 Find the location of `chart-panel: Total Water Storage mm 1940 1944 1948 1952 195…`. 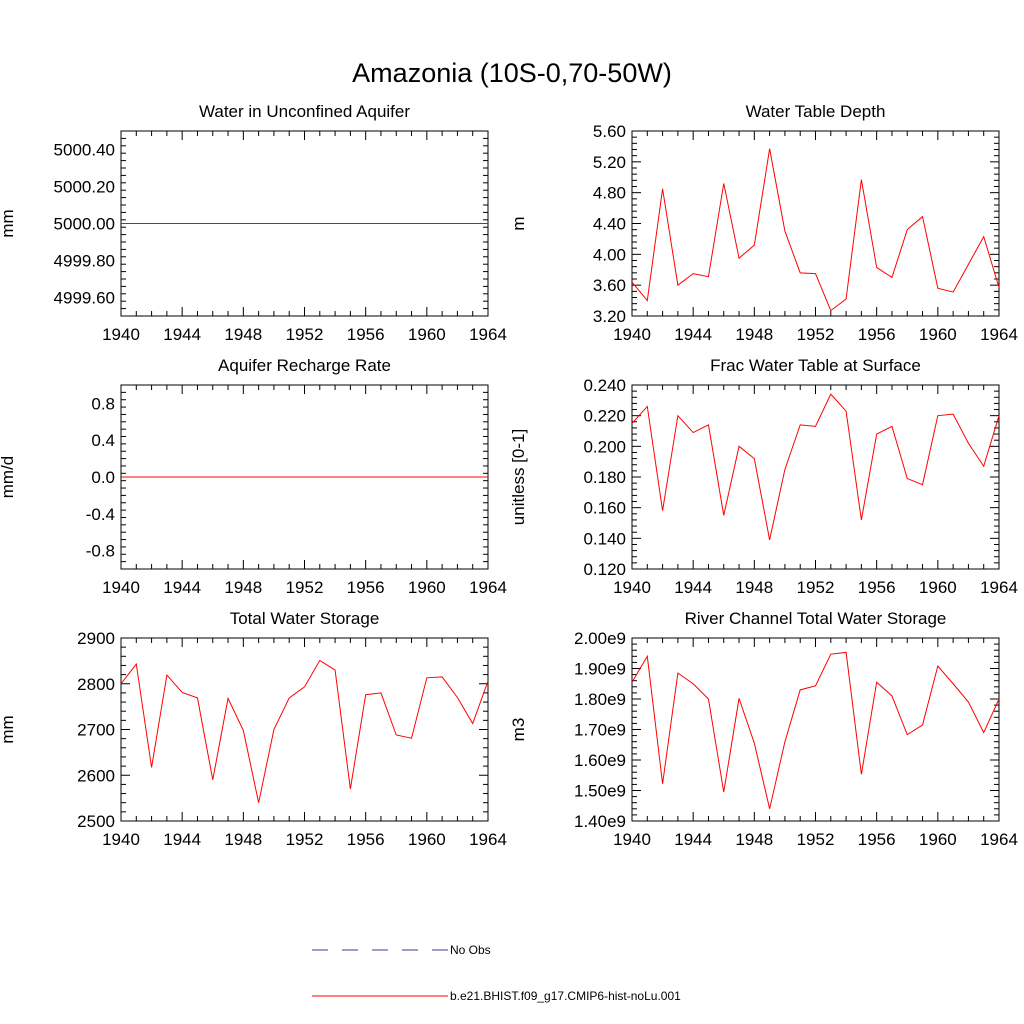

chart-panel: Total Water Storage mm 1940 1944 1948 1952 195… is located at coordinates (253, 729).